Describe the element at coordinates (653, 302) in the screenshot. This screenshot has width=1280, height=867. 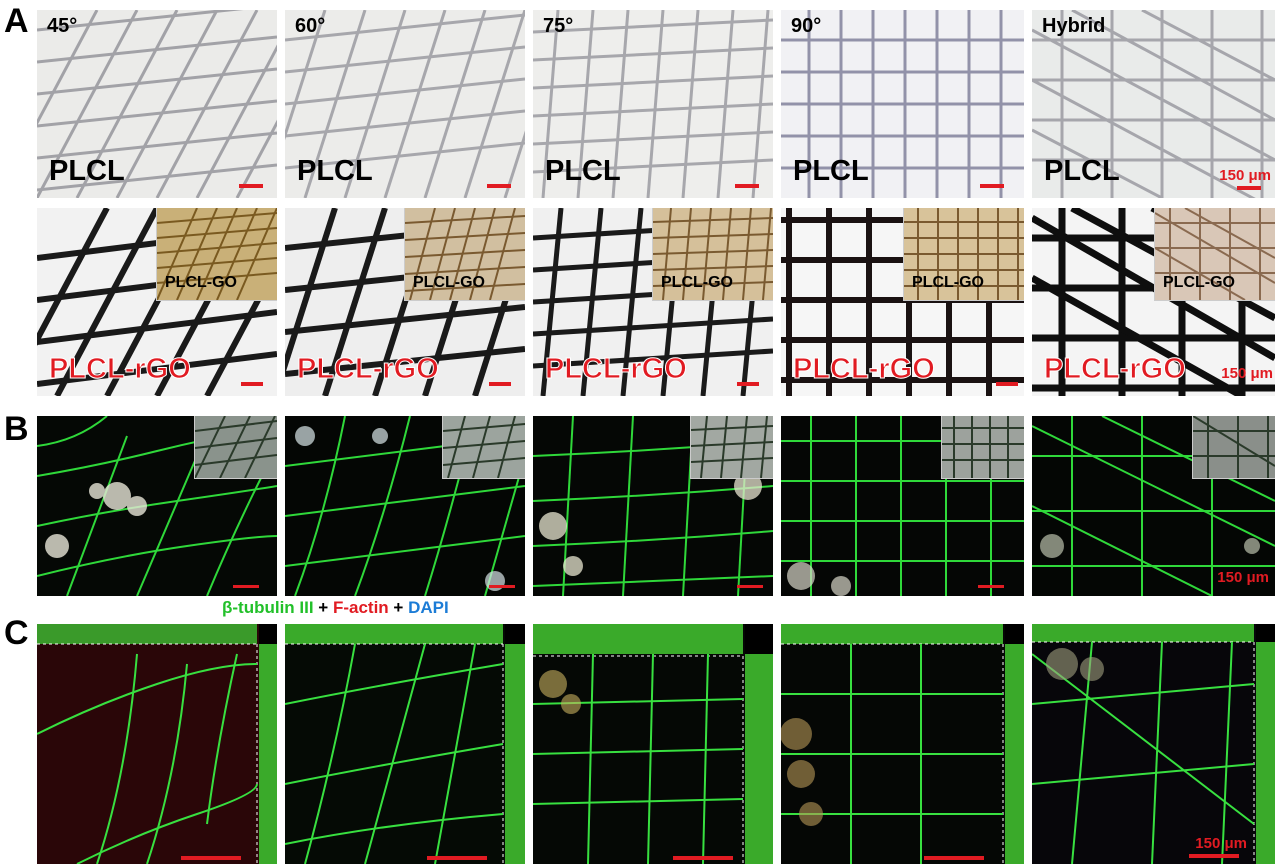
I see `plcl-rgo-75-image: PLCL-GO PLCL-rGO` at that location.